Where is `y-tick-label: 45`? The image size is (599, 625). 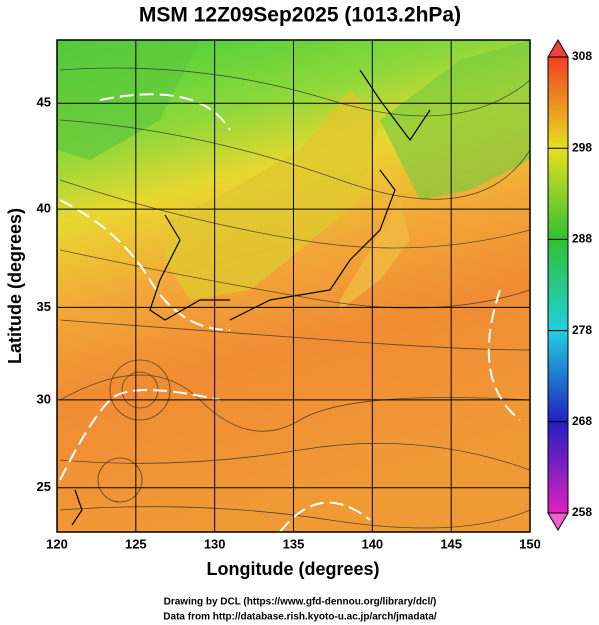
y-tick-label: 45 is located at coordinates (44, 102).